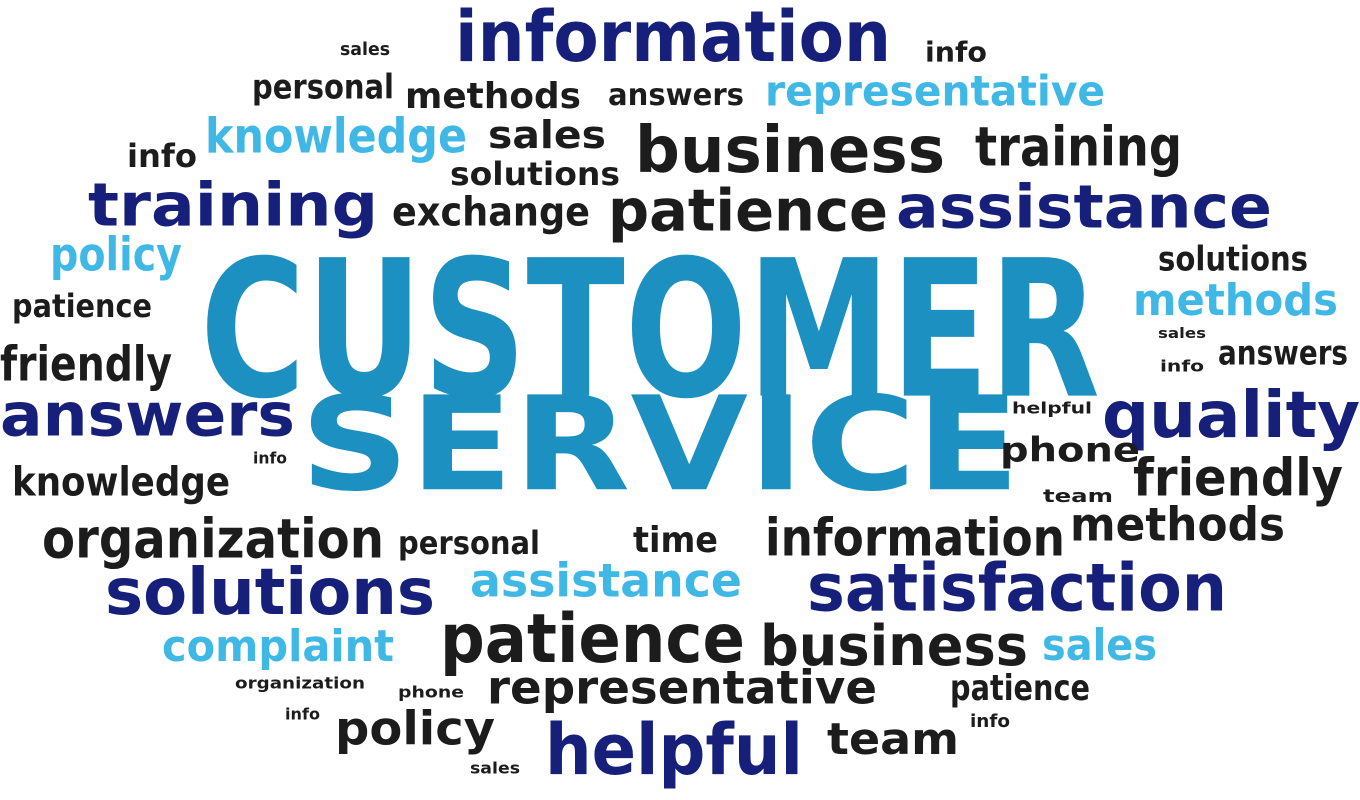  What do you see at coordinates (1017, 588) in the screenshot?
I see `word-satisfaction: satisfaction` at bounding box center [1017, 588].